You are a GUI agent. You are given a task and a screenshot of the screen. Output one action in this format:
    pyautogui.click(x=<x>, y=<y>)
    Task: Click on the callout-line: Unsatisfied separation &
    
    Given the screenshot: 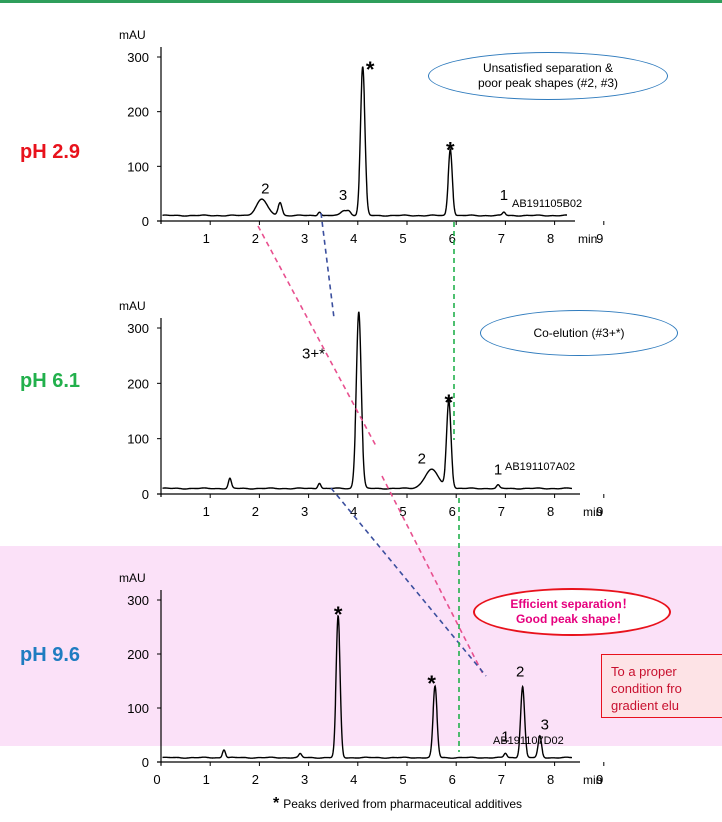 What is the action you would take?
    pyautogui.click(x=548, y=68)
    